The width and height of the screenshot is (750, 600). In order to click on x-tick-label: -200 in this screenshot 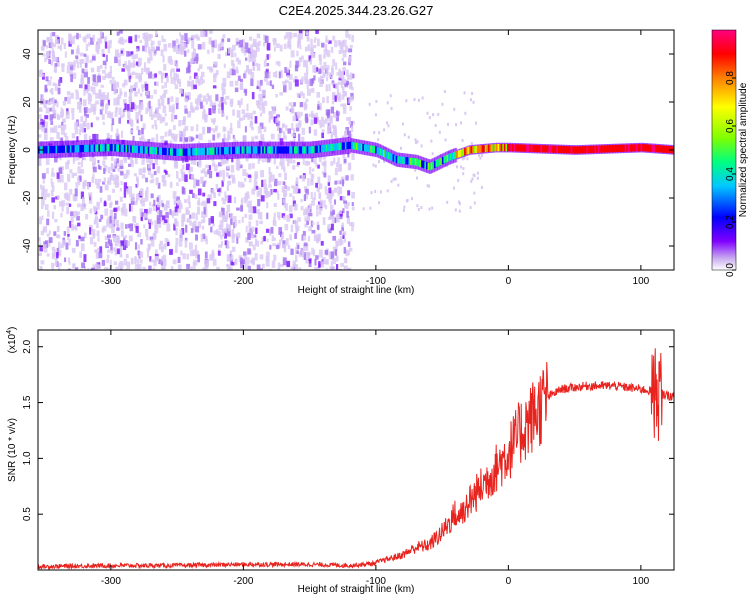, I will do `click(243, 581)`.